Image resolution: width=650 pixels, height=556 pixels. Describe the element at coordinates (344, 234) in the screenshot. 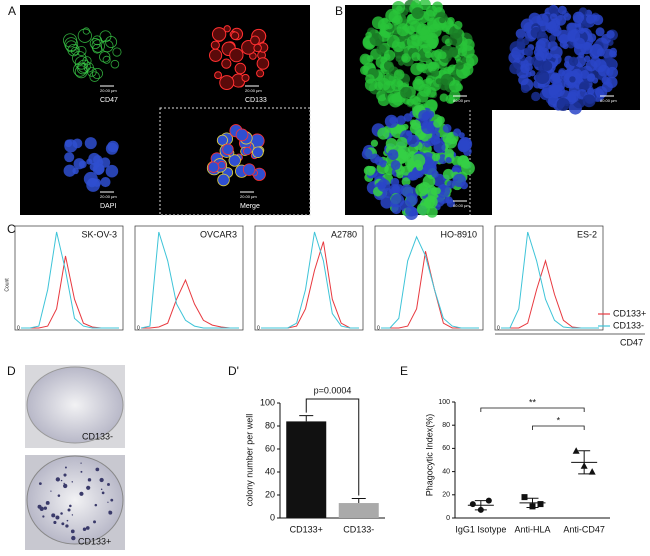

I see `plot-title: A2780` at that location.